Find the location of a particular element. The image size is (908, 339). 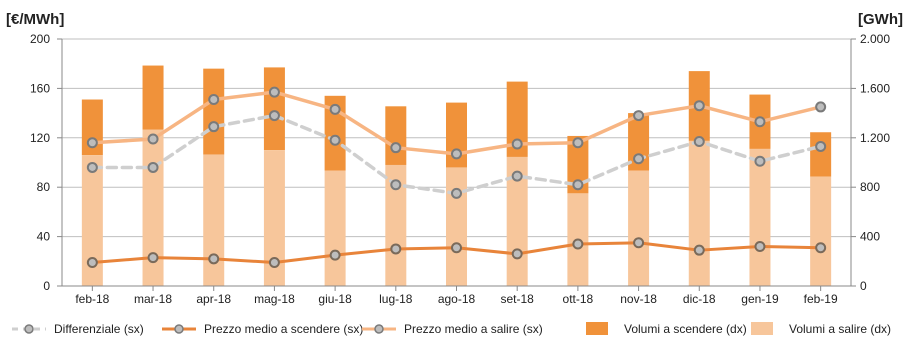

right-axis-tick-label: 800 is located at coordinates (870, 187).